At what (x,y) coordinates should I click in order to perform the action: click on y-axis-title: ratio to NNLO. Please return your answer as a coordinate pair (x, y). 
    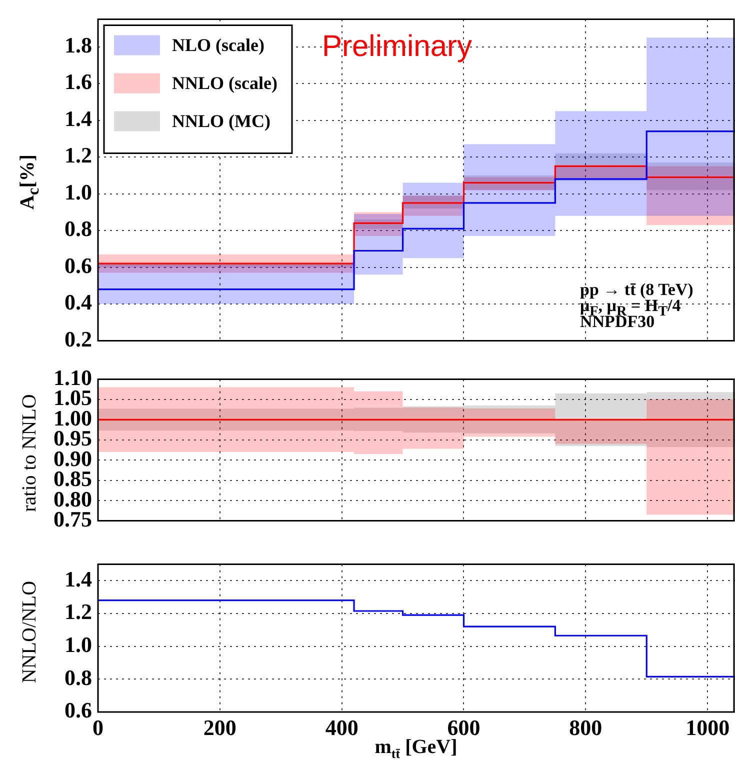
    Looking at the image, I should click on (30, 453).